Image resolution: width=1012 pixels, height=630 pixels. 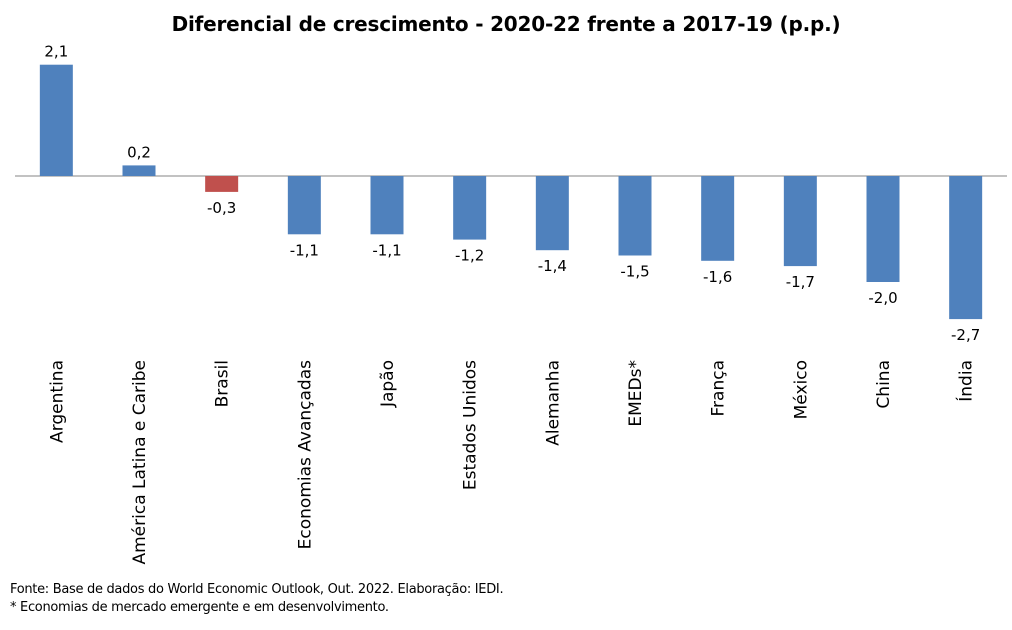 What do you see at coordinates (471, 425) in the screenshot?
I see `category-label-5: Estados Unidos` at bounding box center [471, 425].